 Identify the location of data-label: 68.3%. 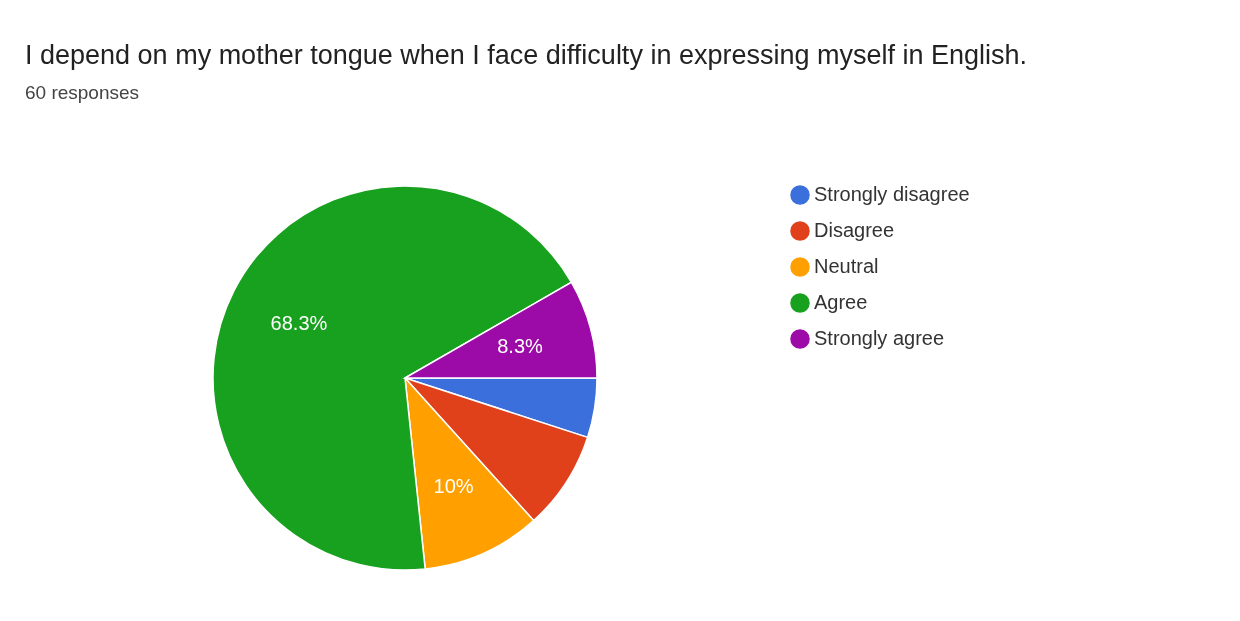
(299, 322).